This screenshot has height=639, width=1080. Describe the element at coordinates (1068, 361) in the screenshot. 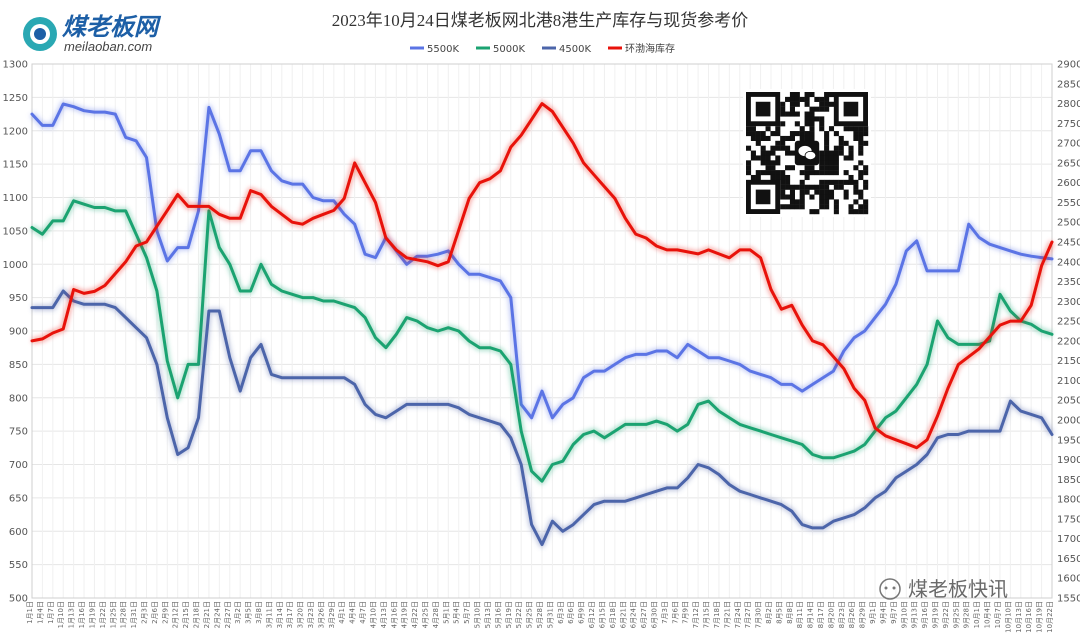

I see `y-right-tick-label: 2150` at that location.